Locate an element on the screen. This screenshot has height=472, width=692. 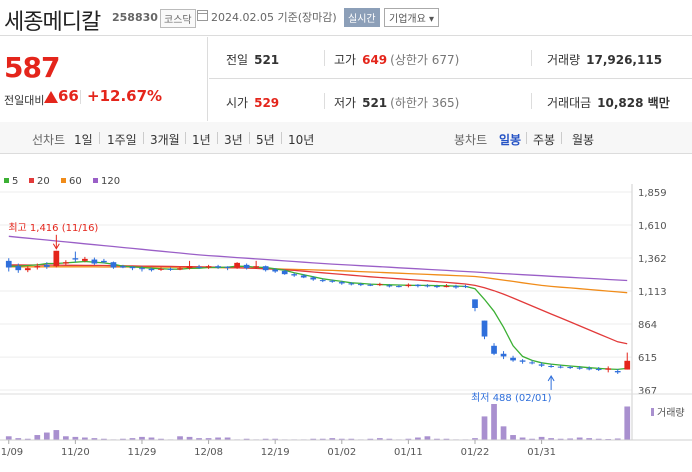
min-arrow-head is located at coordinates (551, 378).